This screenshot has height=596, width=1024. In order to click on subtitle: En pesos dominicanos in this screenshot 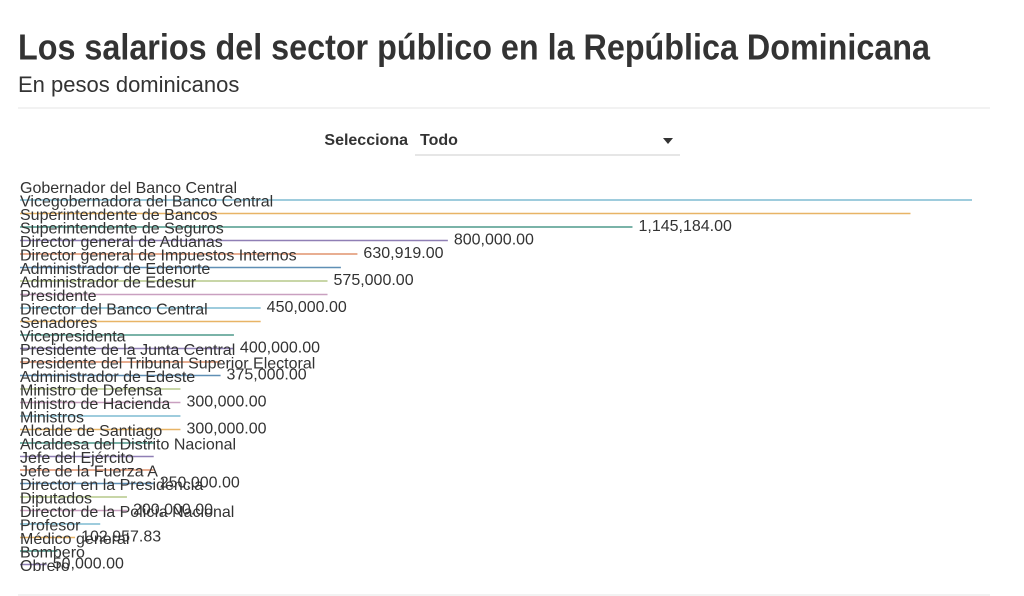, I will do `click(128, 84)`.